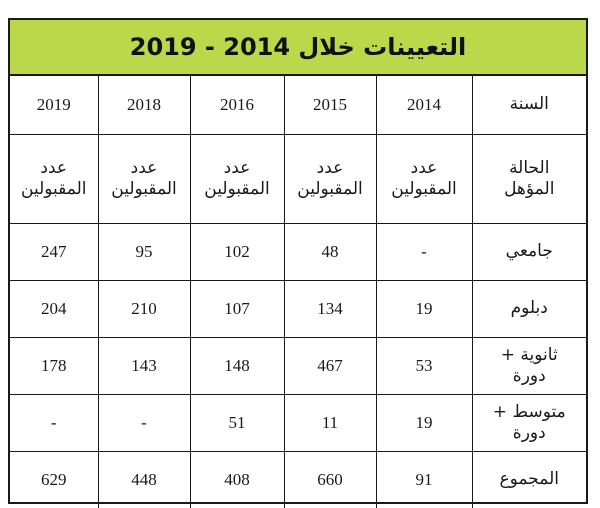  I want to click on table-cell: 148, so click(236, 366).